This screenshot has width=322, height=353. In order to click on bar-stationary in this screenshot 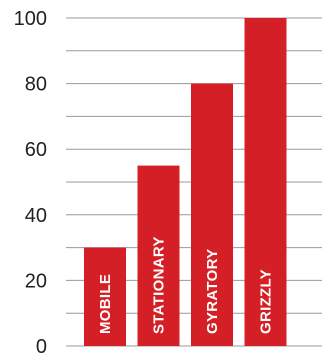, I will do `click(158, 255)`.